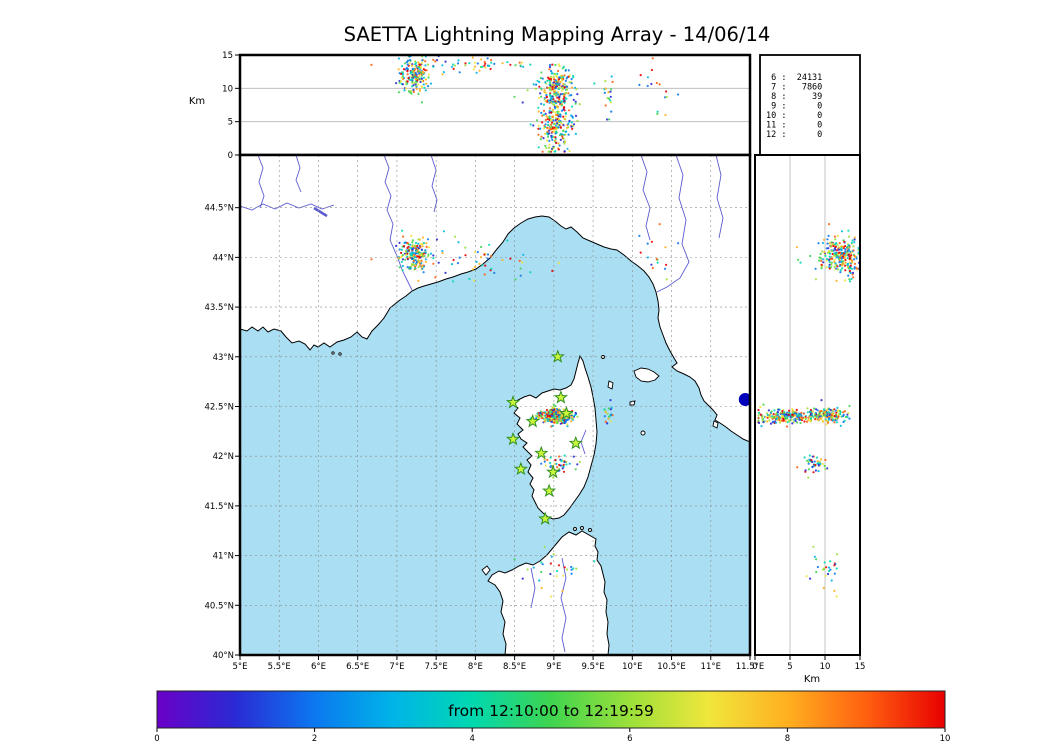 The image size is (1050, 754). What do you see at coordinates (945, 739) in the screenshot?
I see `colorbar-tick-label: 10` at bounding box center [945, 739].